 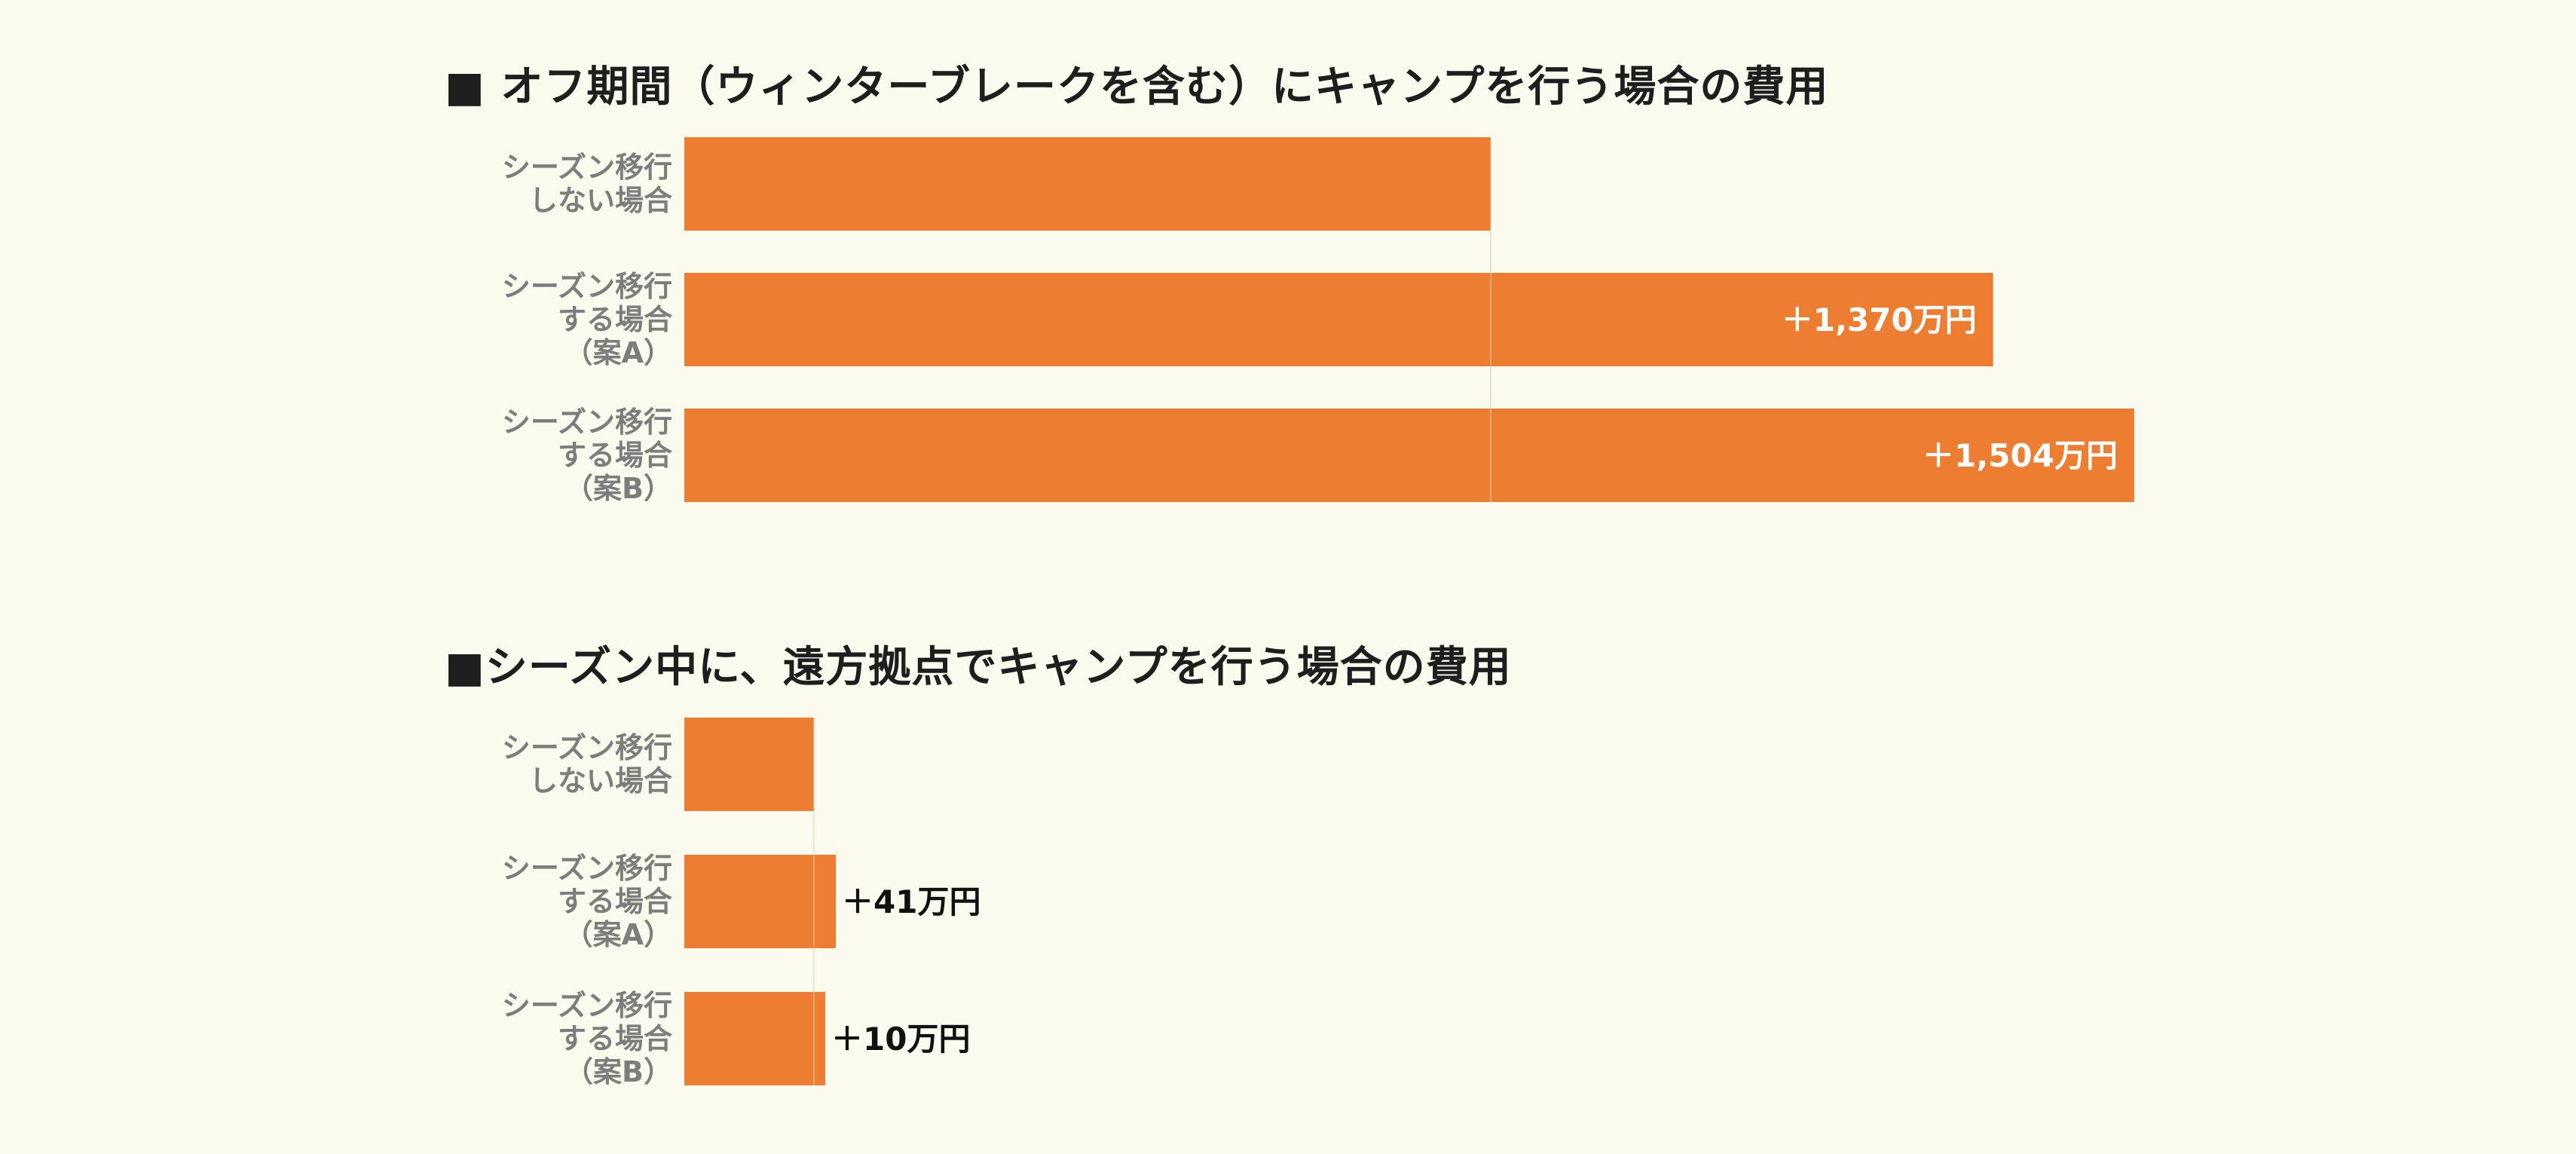 I want to click on chart-1-title: ■ オフ期間（ウィンターブレークを含む）にキャンプを行う場合の費用, so click(x=1137, y=87).